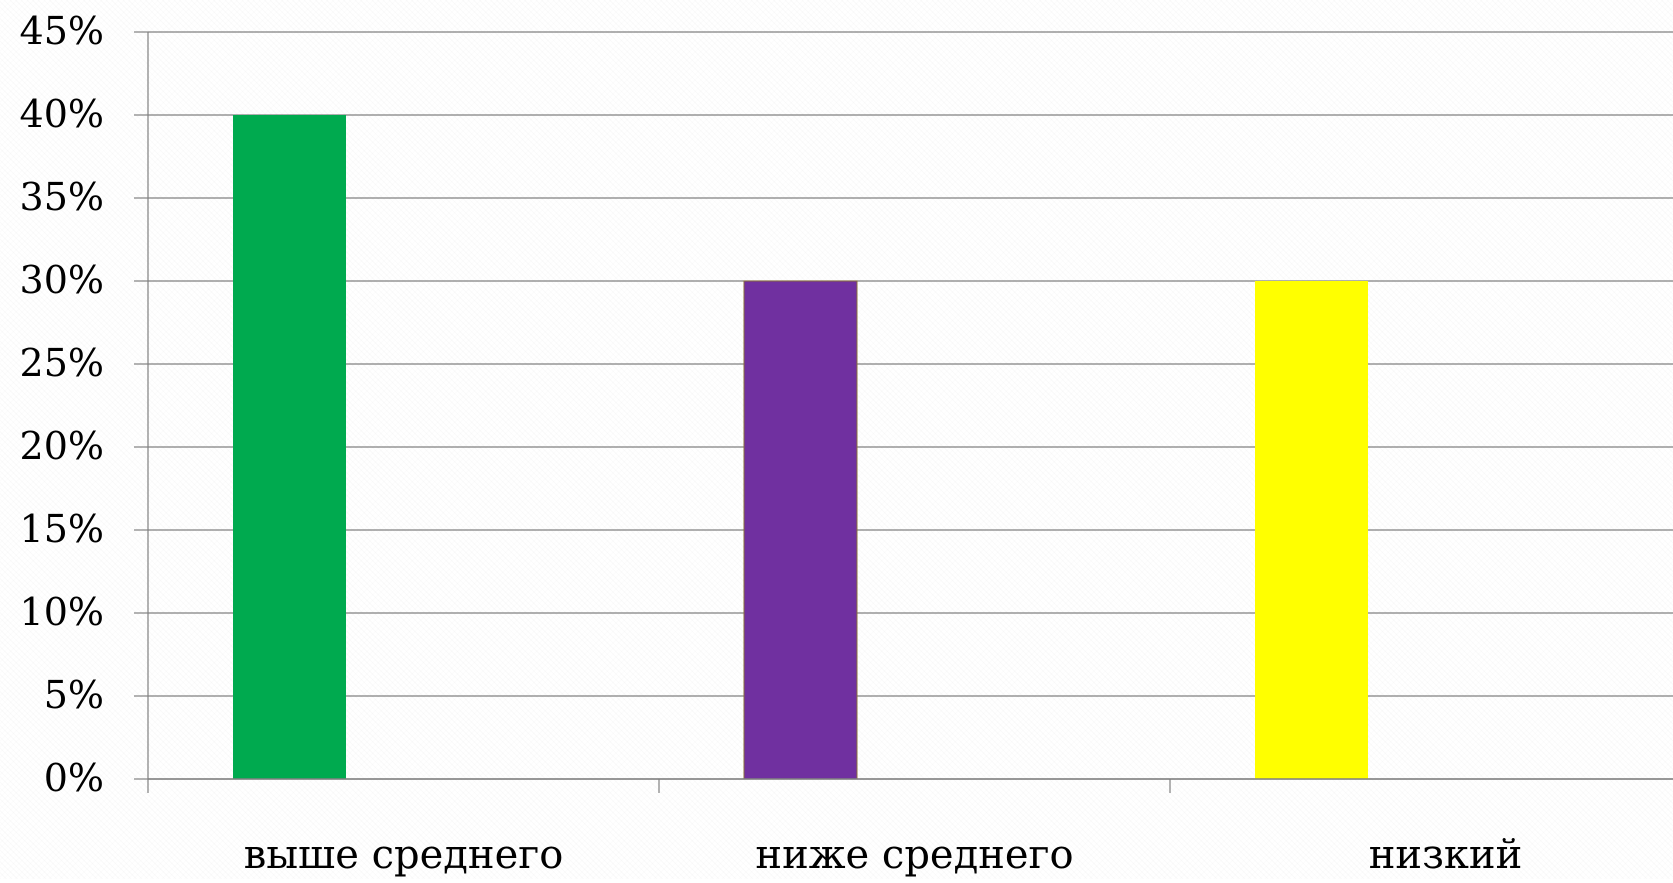 This screenshot has width=1673, height=883. I want to click on y-tick-label: 5%, so click(74, 695).